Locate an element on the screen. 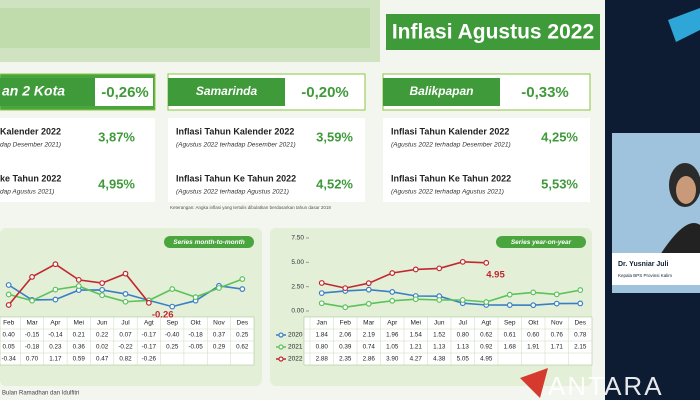  table-cell: 0.39 is located at coordinates (345, 347).